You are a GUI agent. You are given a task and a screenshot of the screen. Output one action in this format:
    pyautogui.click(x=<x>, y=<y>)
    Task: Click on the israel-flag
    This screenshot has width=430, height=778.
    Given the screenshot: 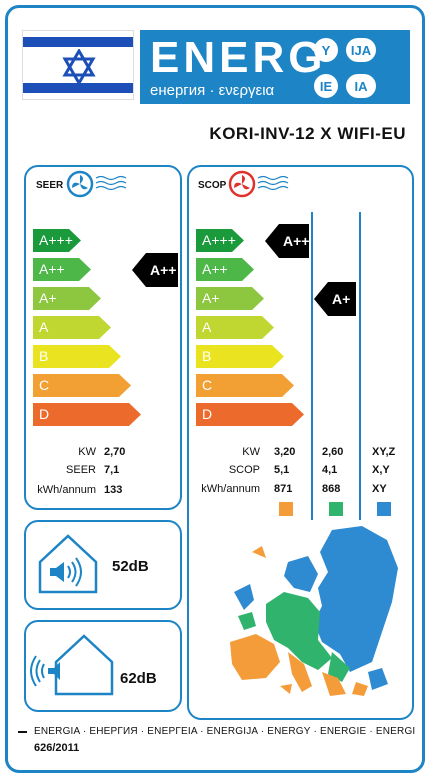 What is the action you would take?
    pyautogui.click(x=78, y=65)
    